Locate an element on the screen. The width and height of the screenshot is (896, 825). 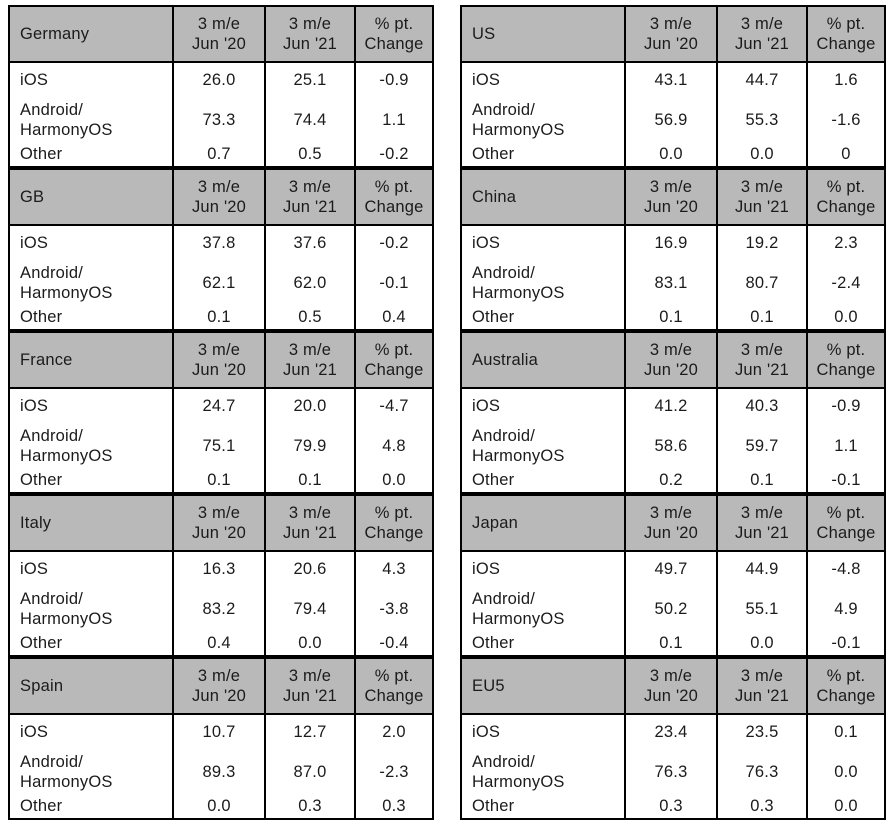
share-change: -2.3 is located at coordinates (393, 772).